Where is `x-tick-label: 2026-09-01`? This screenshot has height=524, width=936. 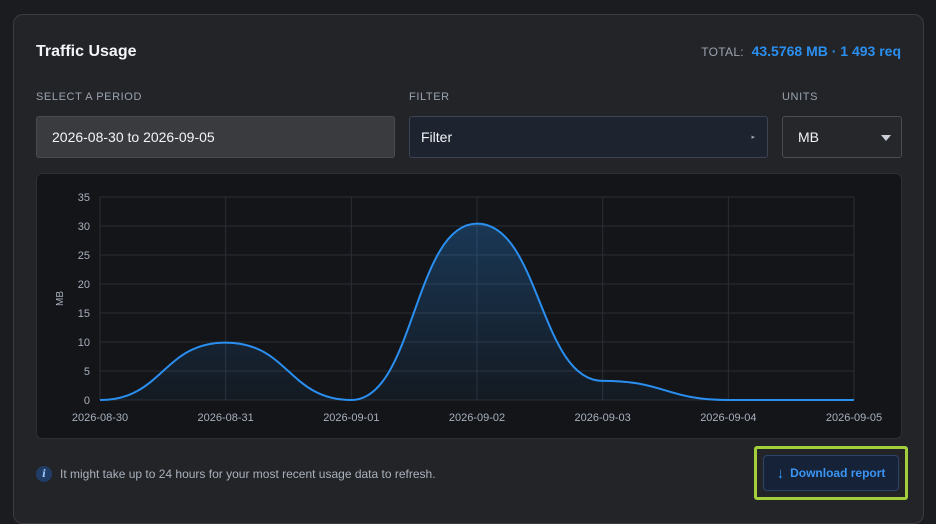
x-tick-label: 2026-09-01 is located at coordinates (351, 418).